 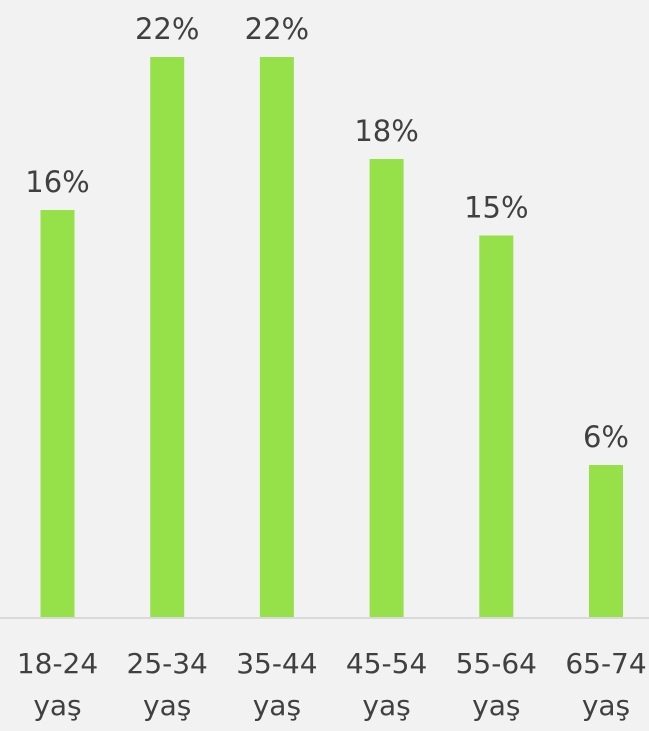 What do you see at coordinates (57, 182) in the screenshot?
I see `data-label-0: 16%` at bounding box center [57, 182].